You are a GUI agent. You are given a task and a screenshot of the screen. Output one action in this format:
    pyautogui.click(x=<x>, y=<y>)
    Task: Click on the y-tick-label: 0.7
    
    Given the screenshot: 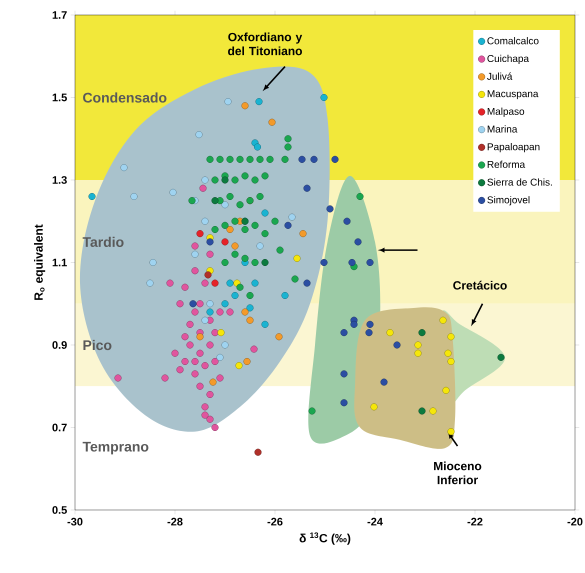 What is the action you would take?
    pyautogui.click(x=59, y=428)
    